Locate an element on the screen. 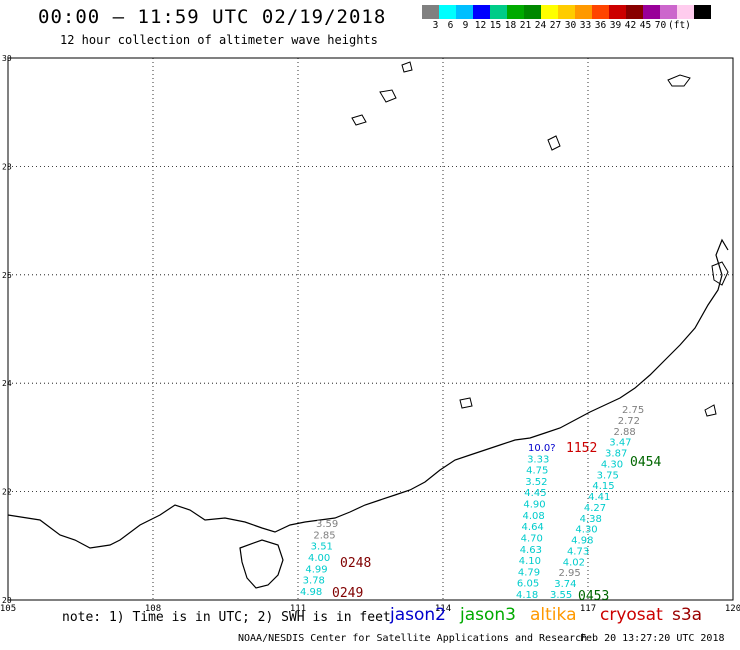 This screenshot has height=650, width=740. legend-label: 21 is located at coordinates (525, 25).